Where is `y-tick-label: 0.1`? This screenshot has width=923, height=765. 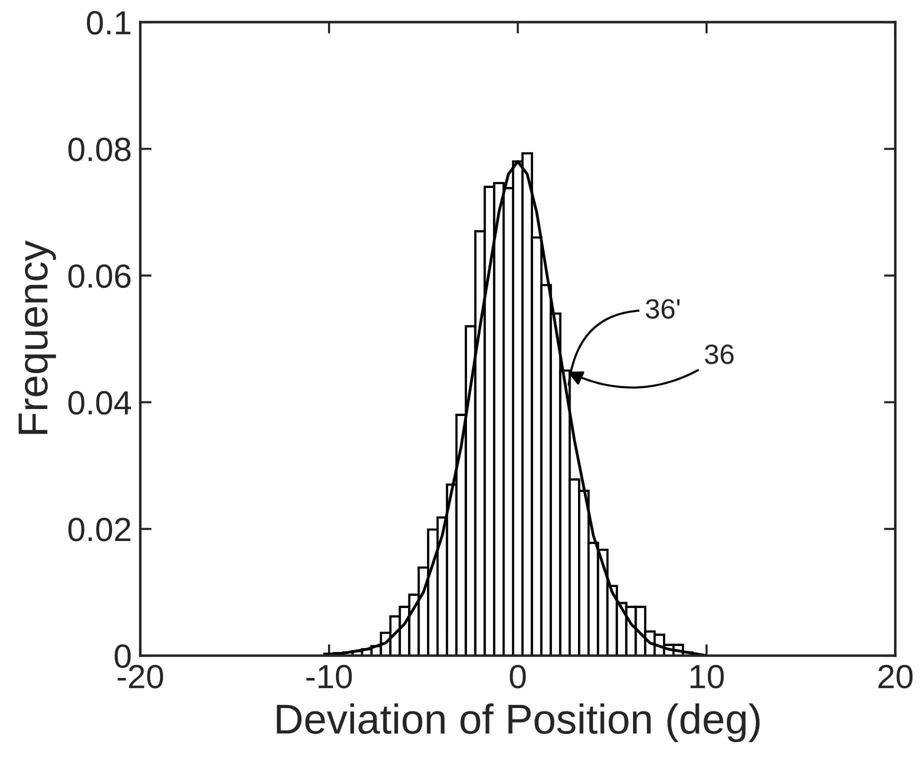
y-tick-label: 0.1 is located at coordinates (108, 22).